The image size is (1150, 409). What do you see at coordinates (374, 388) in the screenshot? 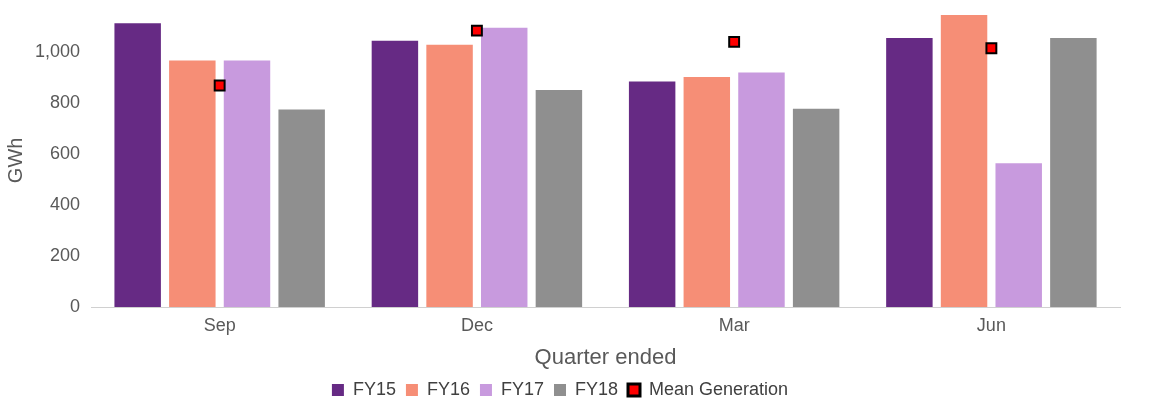
I see `legend-label: FY15` at bounding box center [374, 388].